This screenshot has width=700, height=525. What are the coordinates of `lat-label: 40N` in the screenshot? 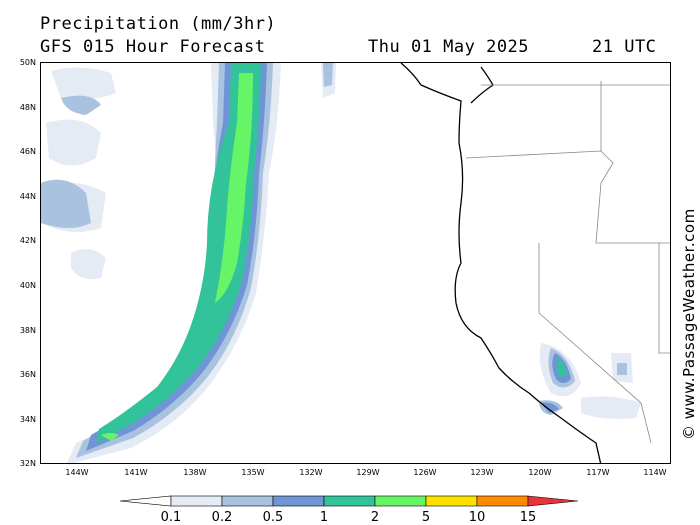 It's located at (27, 285).